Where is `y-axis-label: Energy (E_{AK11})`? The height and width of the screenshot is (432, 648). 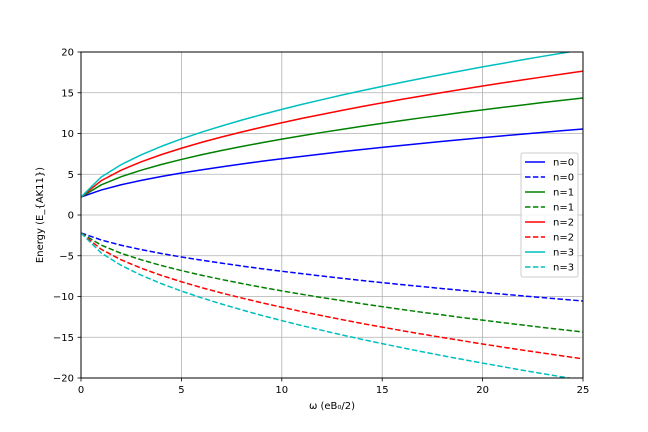 y-axis-label: Energy (E_{AK11}) is located at coordinates (40, 215).